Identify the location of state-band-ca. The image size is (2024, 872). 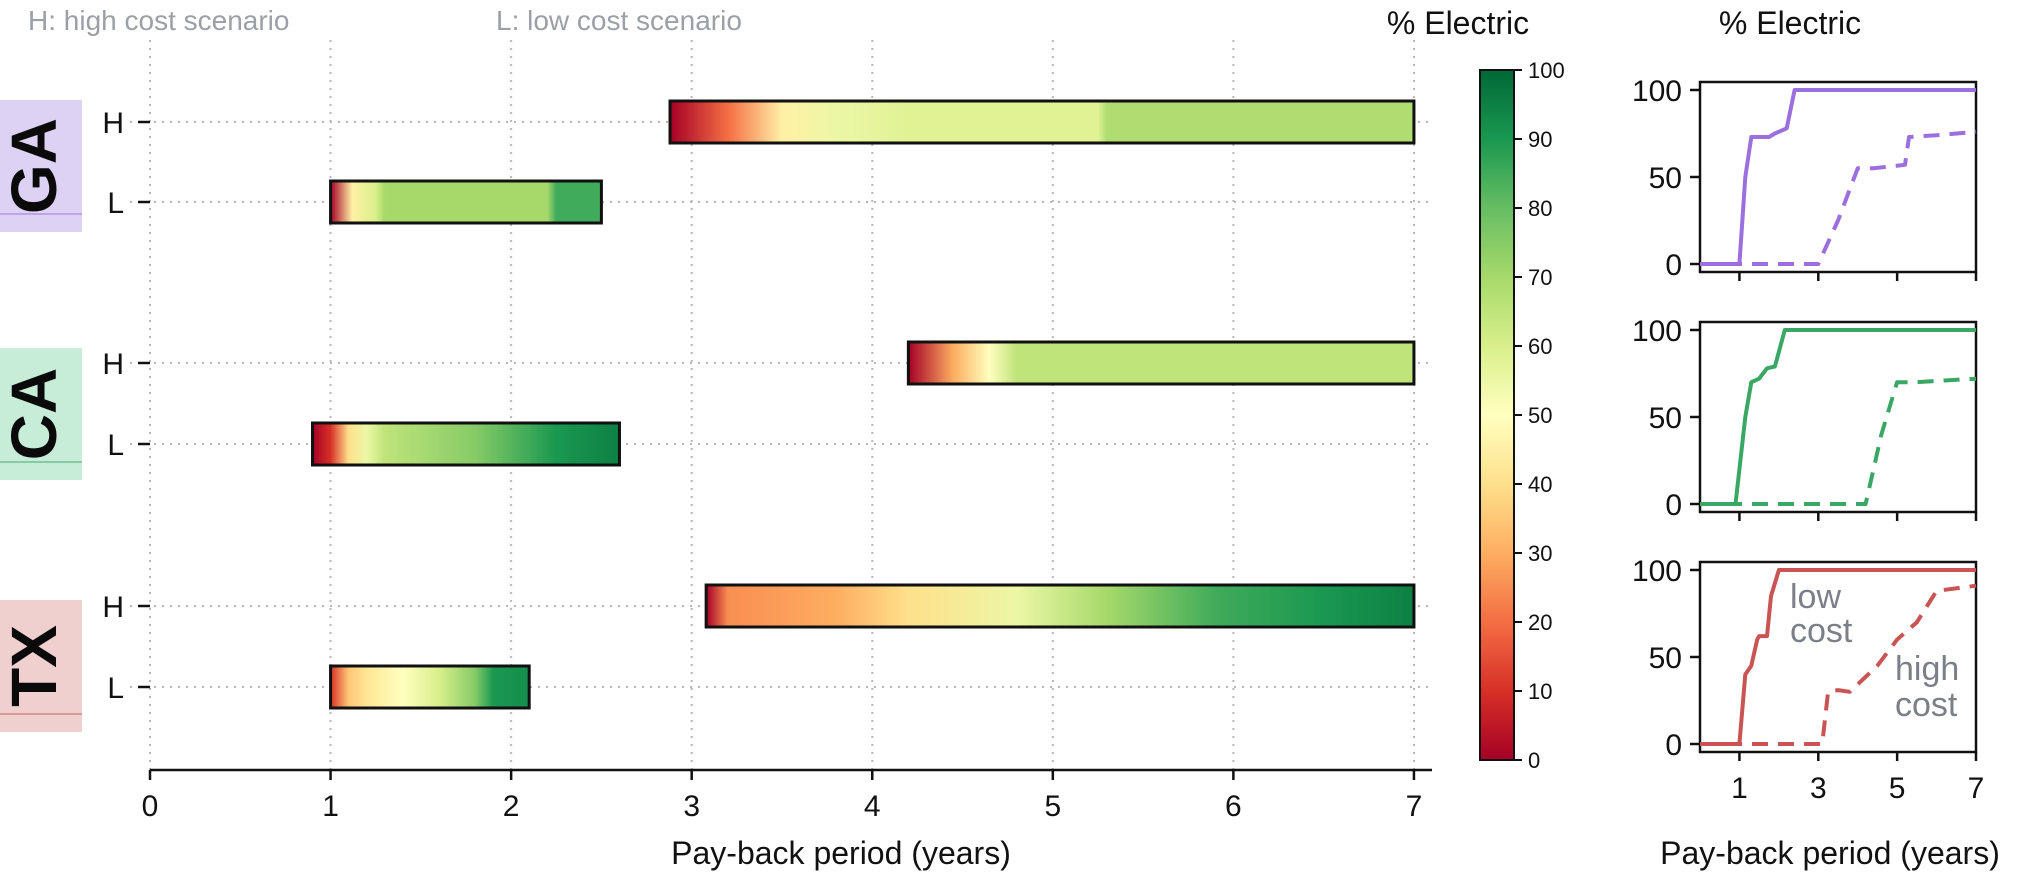
(41, 414).